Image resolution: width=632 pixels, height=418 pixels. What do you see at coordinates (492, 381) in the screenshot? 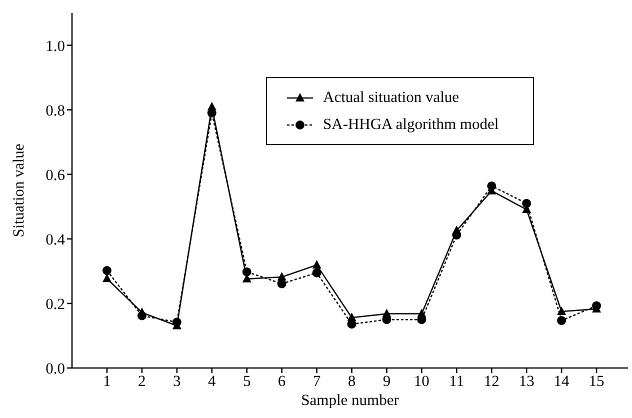
I see `x-tick-label: 12` at bounding box center [492, 381].